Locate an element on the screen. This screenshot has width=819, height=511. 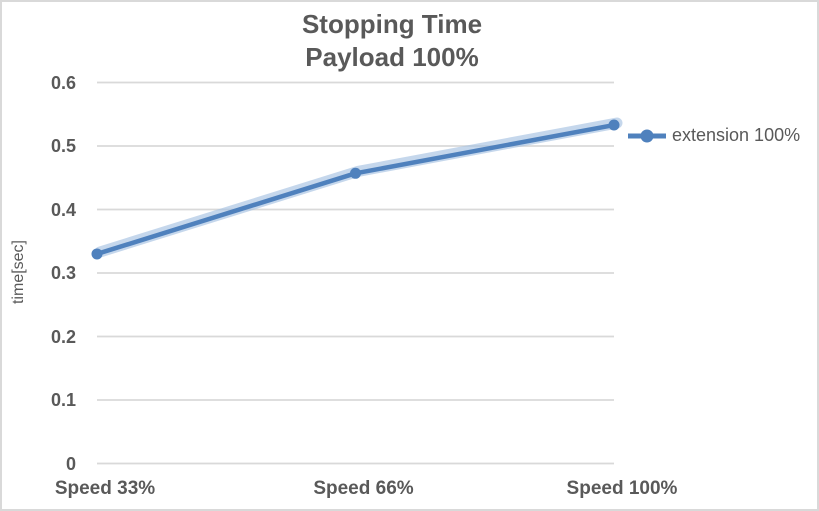
y-tick-label: 0.5 is located at coordinates (63, 146).